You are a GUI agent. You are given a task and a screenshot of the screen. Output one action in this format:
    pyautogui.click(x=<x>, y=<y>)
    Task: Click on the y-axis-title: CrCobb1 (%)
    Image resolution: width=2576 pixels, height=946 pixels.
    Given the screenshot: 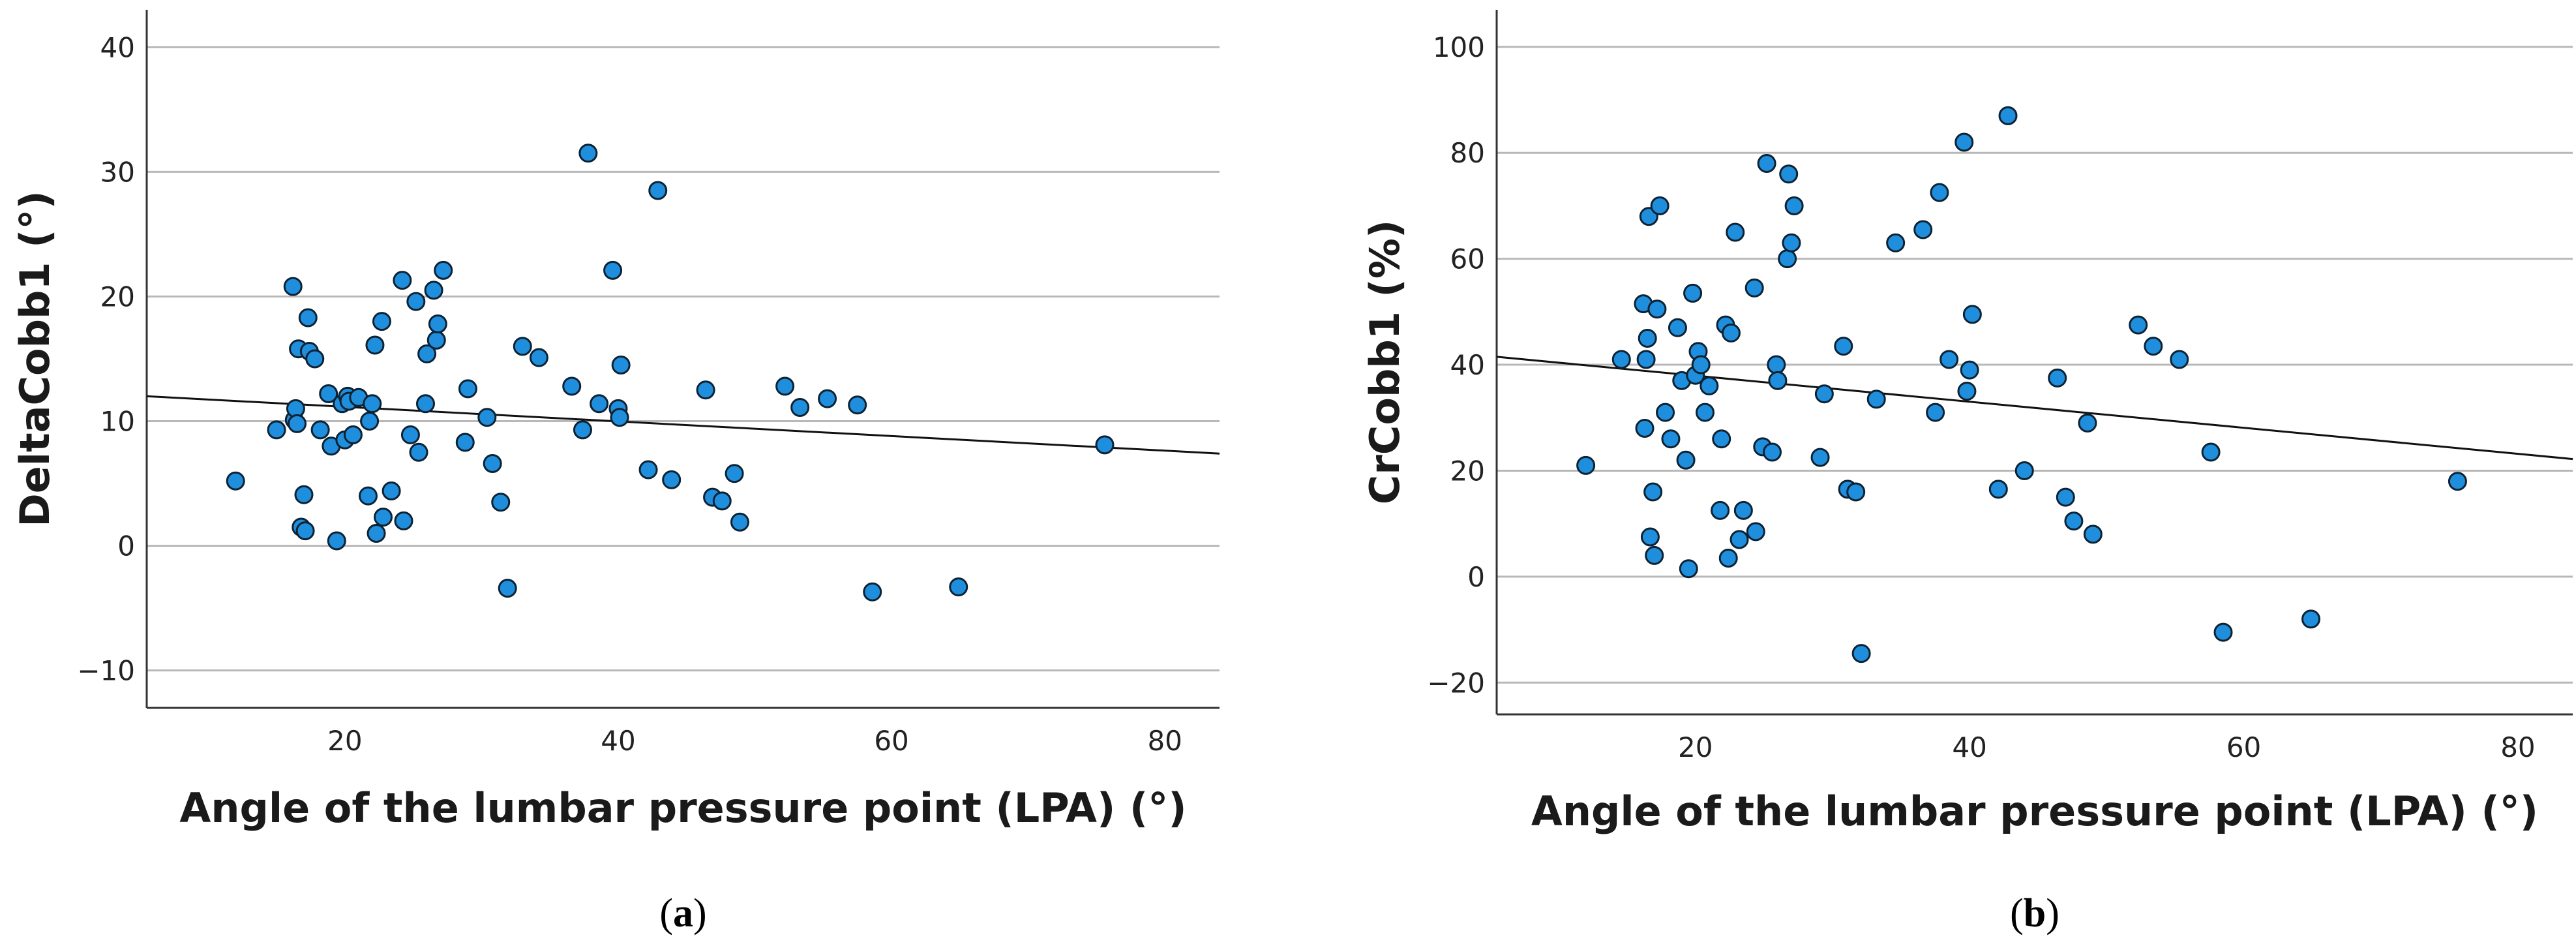 What is the action you would take?
    pyautogui.click(x=1385, y=362)
    